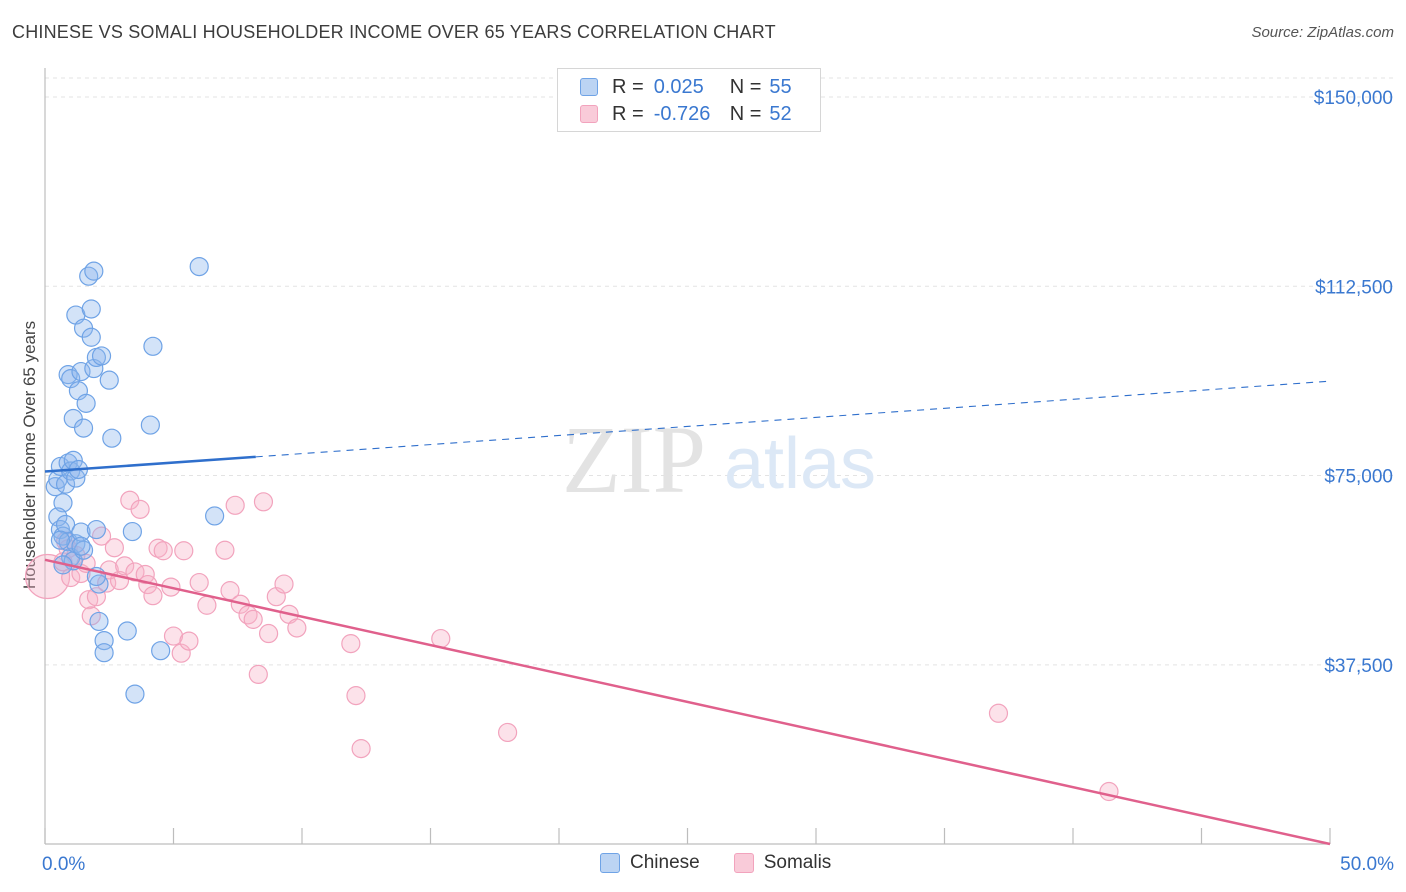  I want to click on chinese-trend-solid, so click(150, 464).